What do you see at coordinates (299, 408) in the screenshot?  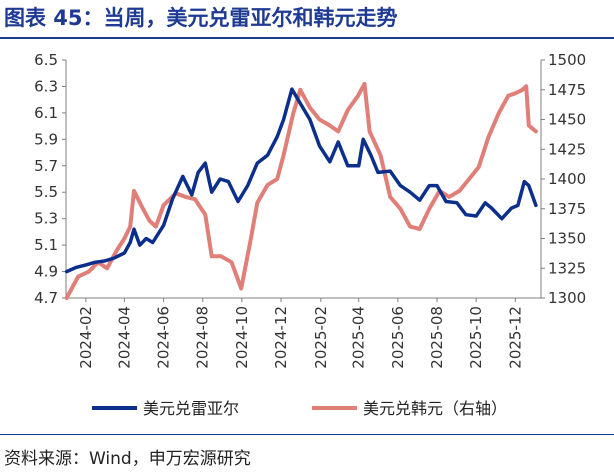 I see `legend: 美元兑雷亚尔 美元兑韩元（右轴）` at bounding box center [299, 408].